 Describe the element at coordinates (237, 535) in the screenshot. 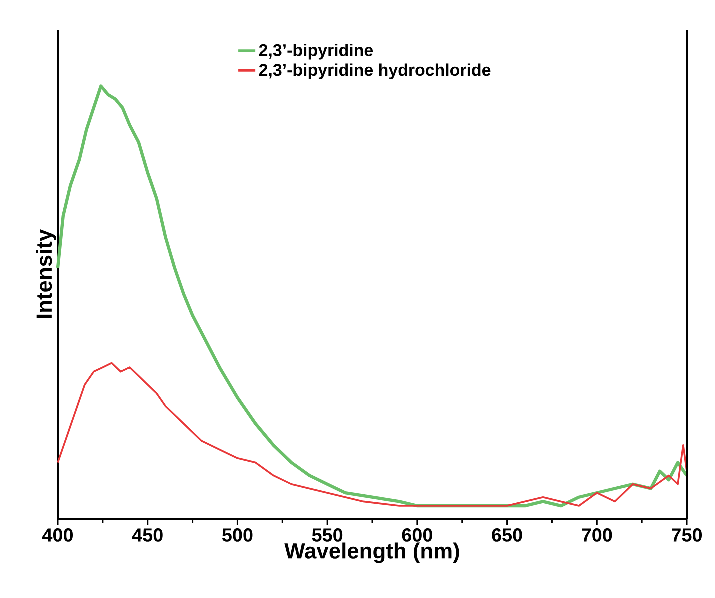

I see `x-tick-label: 500` at that location.